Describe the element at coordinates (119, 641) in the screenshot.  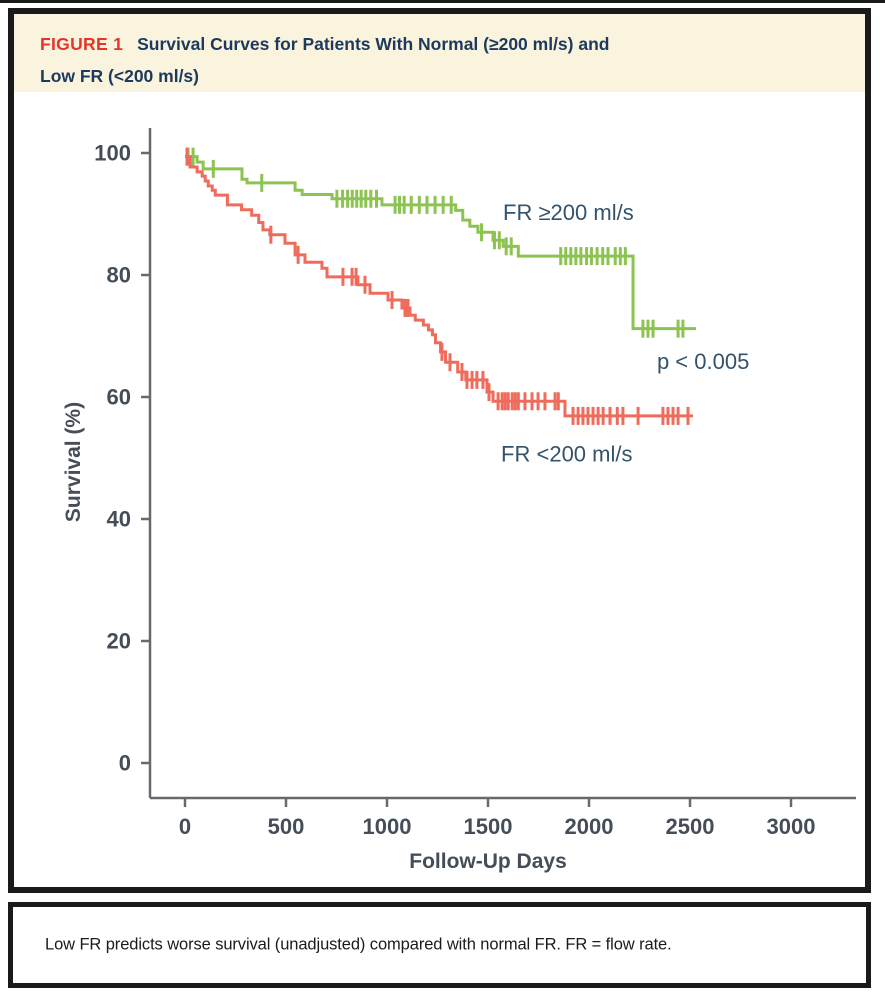
I see `y-tick-label: 20` at that location.